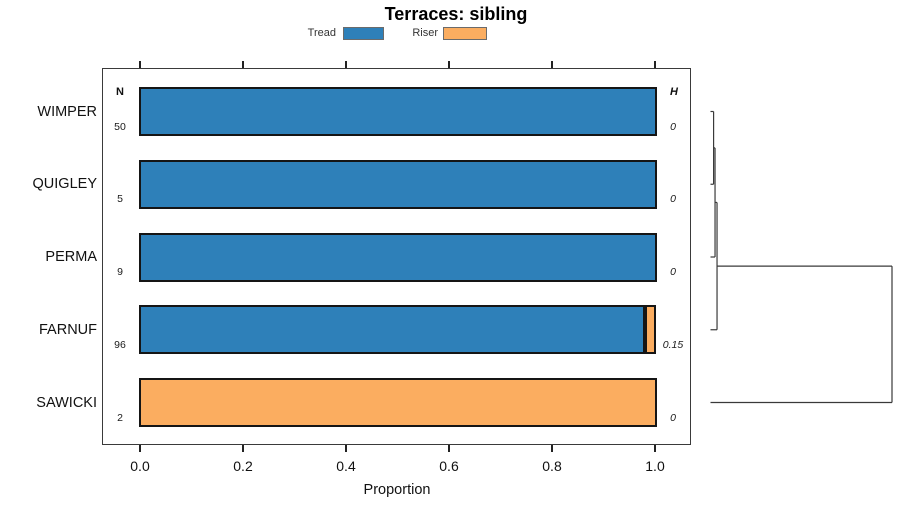 This screenshot has width=900, height=520. I want to click on h-column-header: H, so click(674, 92).